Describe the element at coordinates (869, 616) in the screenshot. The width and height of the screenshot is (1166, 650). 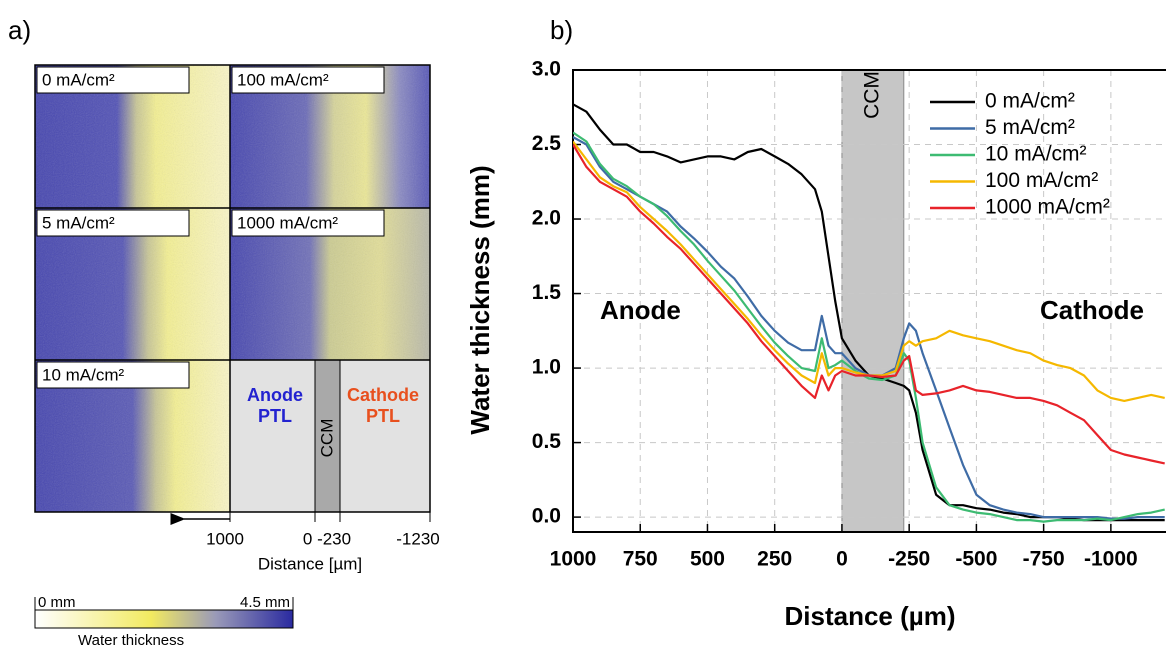
I see `x-axis-label: Distance (µm)` at that location.